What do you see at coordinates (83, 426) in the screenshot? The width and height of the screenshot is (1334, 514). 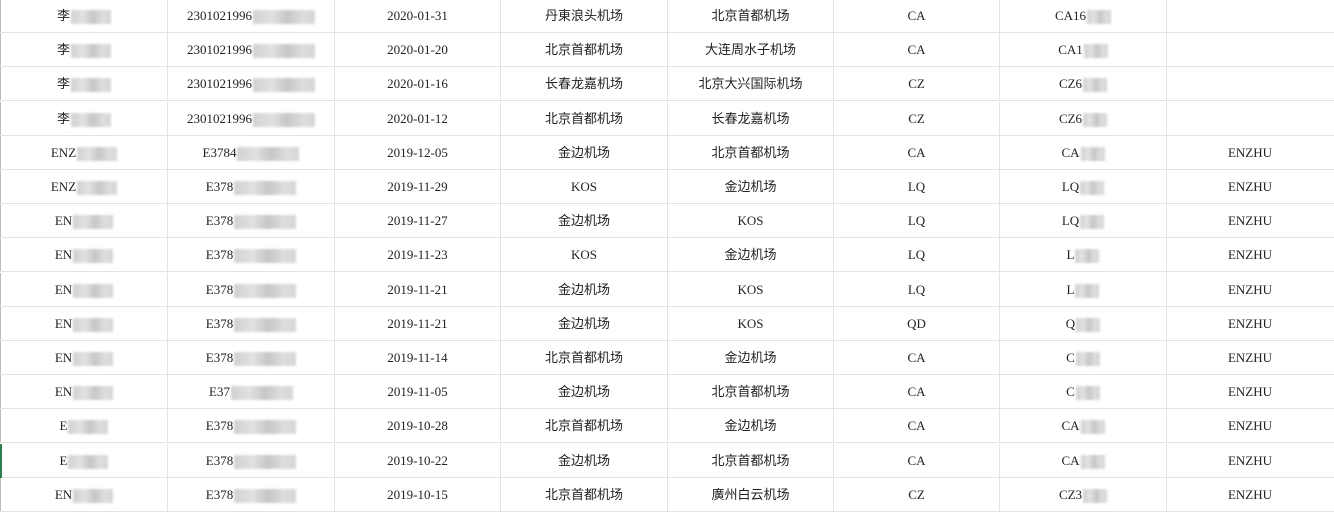 I see `cell-name: E` at bounding box center [83, 426].